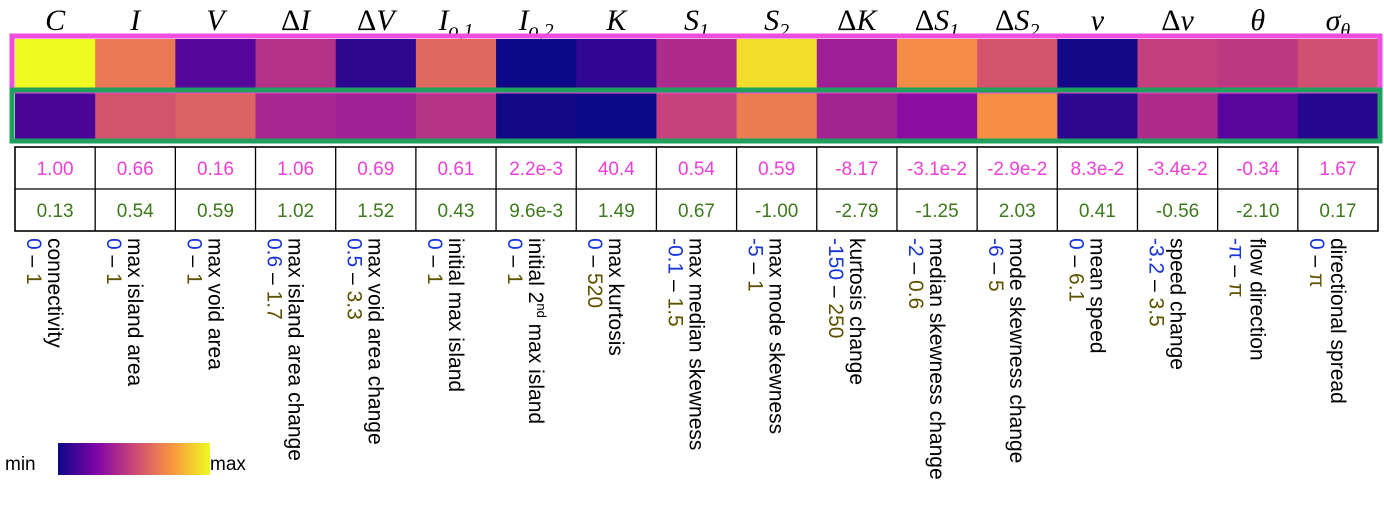  Describe the element at coordinates (55, 20) in the screenshot. I see `column-symbol: C` at that location.